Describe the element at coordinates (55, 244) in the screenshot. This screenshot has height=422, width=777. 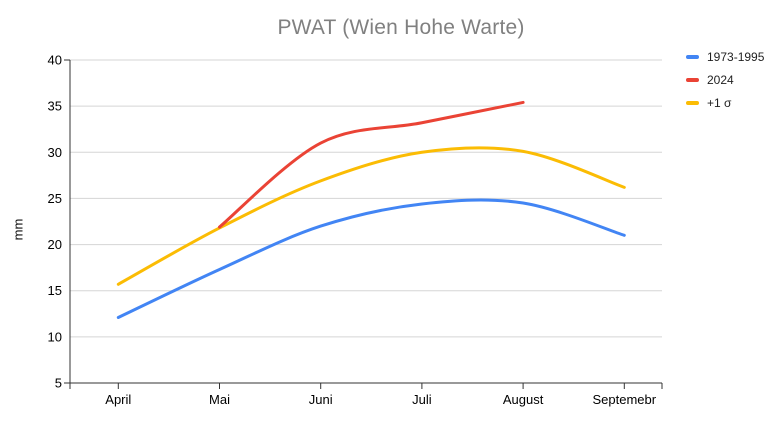
I see `y-tick-label: 20` at that location.